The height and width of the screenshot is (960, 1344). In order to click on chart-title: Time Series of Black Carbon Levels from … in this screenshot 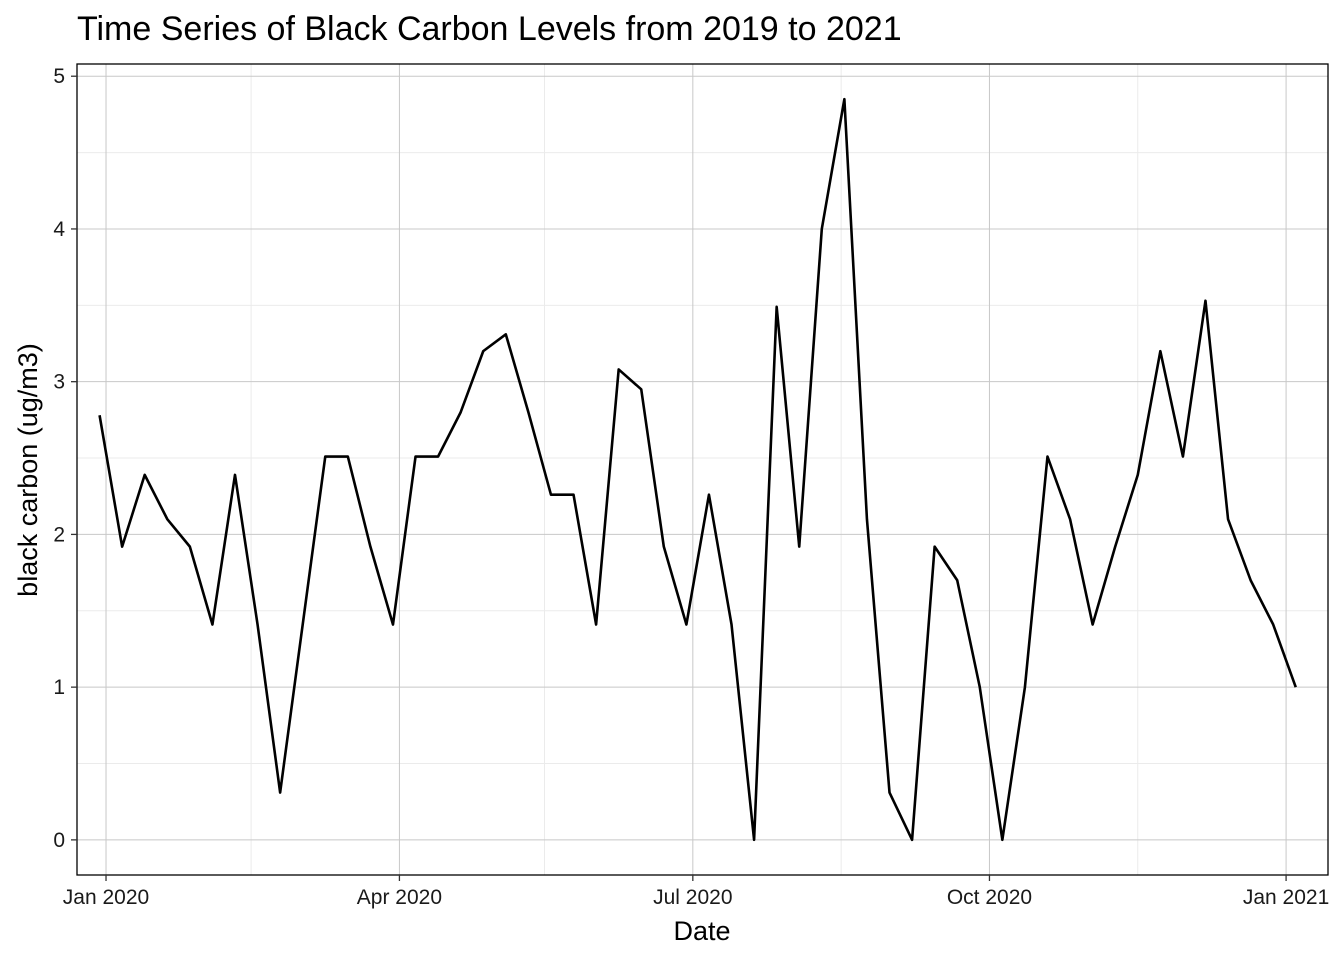, I will do `click(489, 29)`.